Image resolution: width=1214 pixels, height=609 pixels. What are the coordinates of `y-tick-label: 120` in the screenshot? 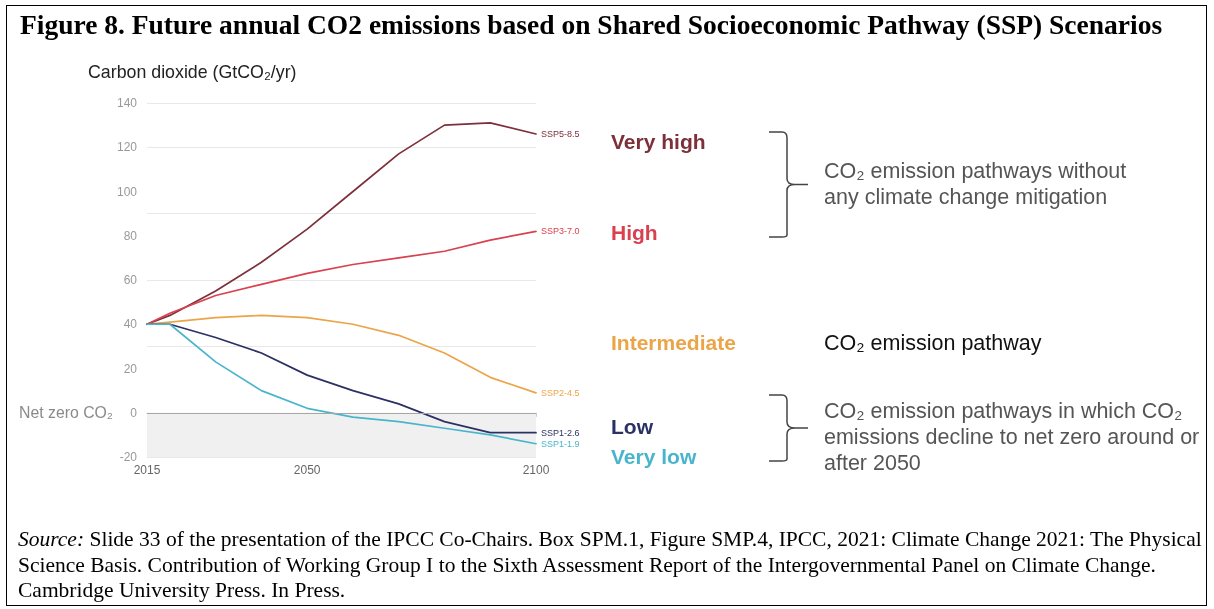 It's located at (127, 147).